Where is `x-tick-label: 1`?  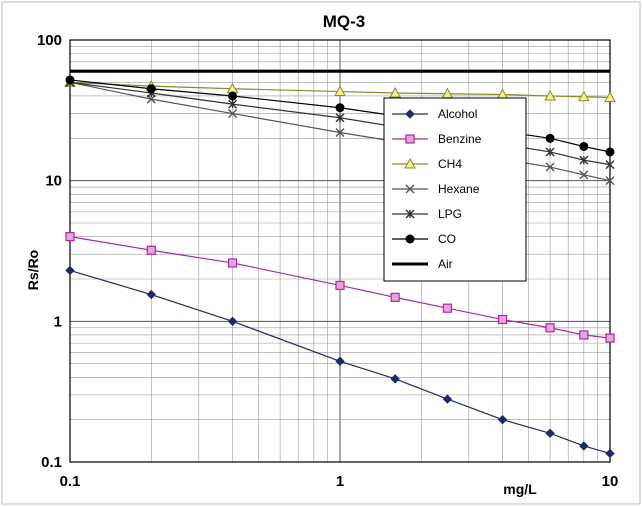
x-tick-label: 1 is located at coordinates (340, 481).